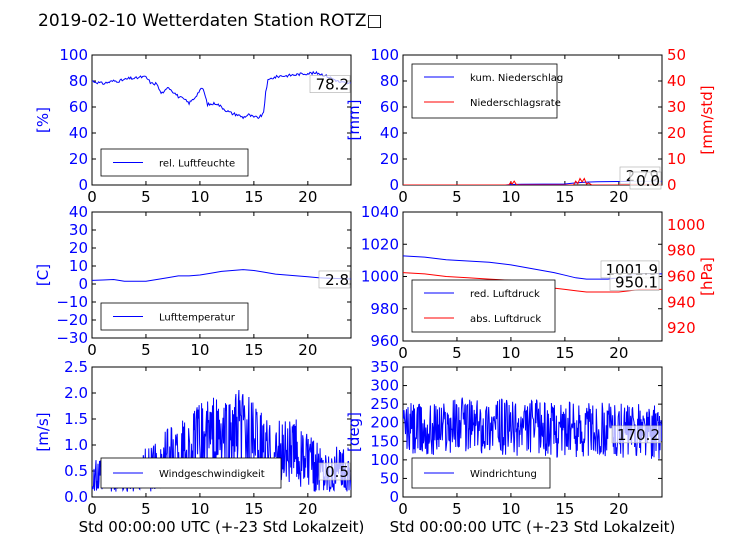 The width and height of the screenshot is (736, 552). I want to click on y-right-tick-label: 980, so click(681, 251).